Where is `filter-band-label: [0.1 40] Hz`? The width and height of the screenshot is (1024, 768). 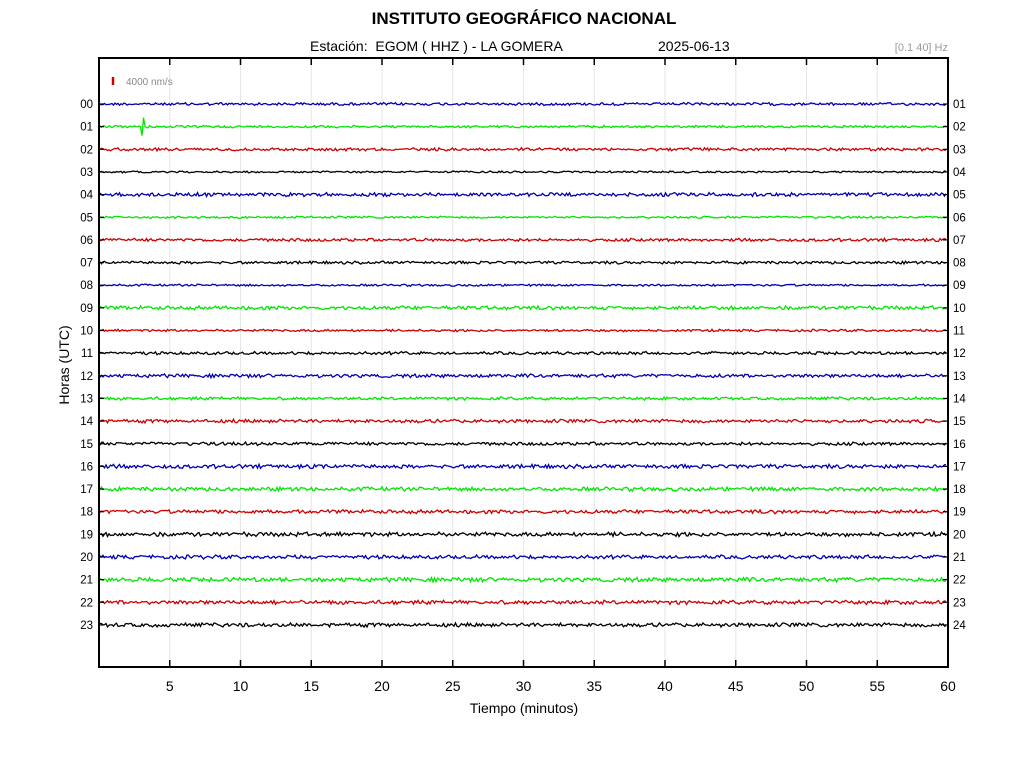 filter-band-label: [0.1 40] Hz is located at coordinates (921, 48).